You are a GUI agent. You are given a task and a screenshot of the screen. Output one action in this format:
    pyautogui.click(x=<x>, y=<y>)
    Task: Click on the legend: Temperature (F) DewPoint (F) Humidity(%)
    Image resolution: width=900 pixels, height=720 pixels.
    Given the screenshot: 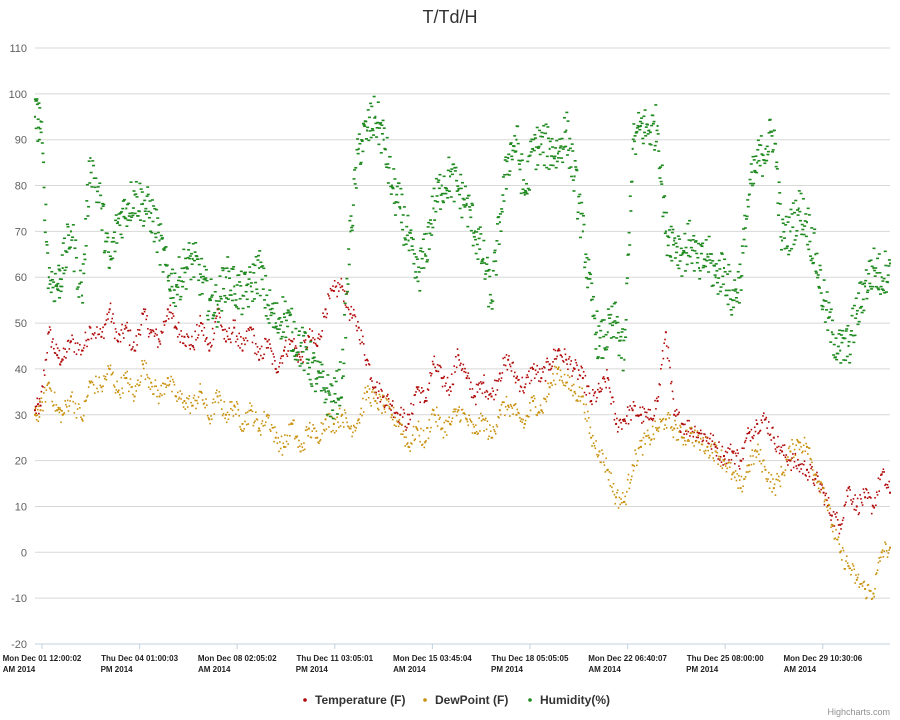 What is the action you would take?
    pyautogui.click(x=456, y=700)
    